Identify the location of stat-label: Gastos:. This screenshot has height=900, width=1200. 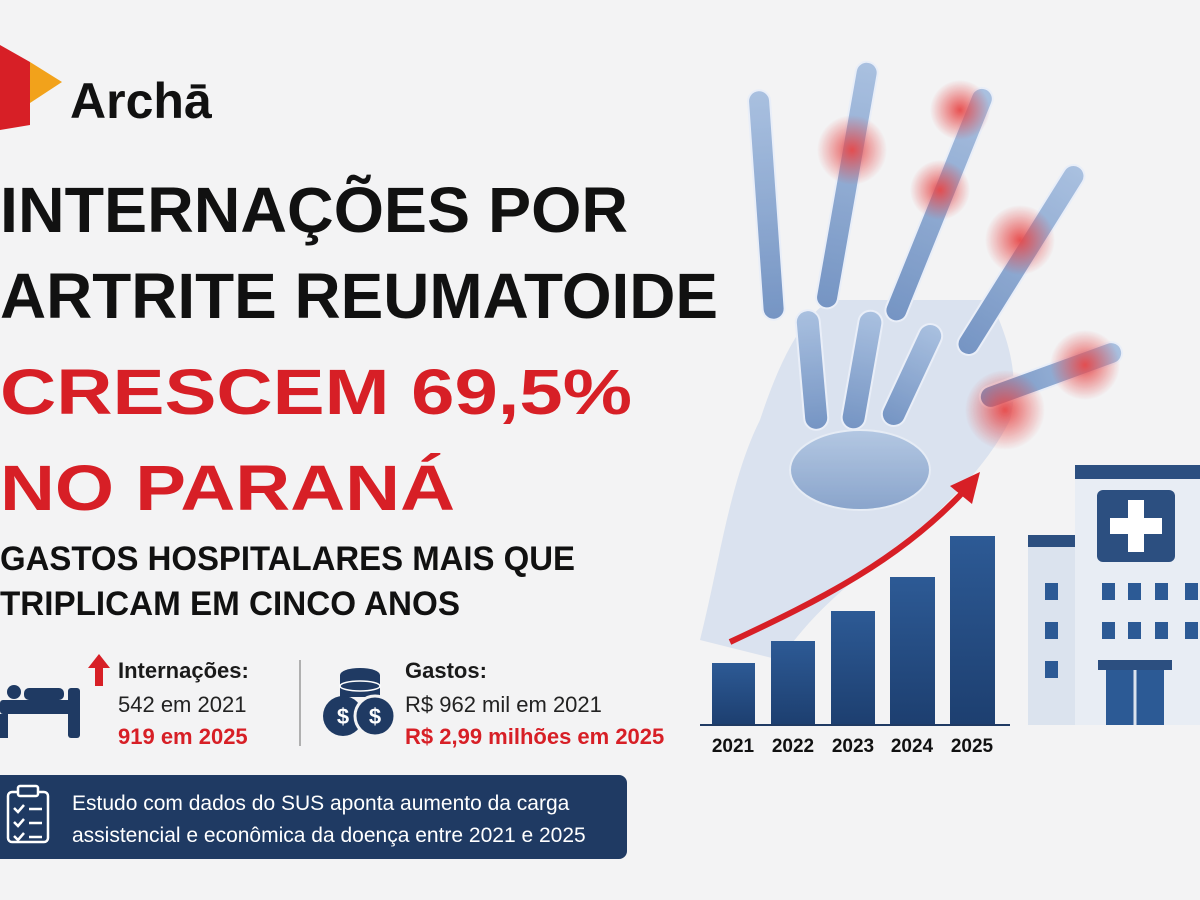
(446, 670).